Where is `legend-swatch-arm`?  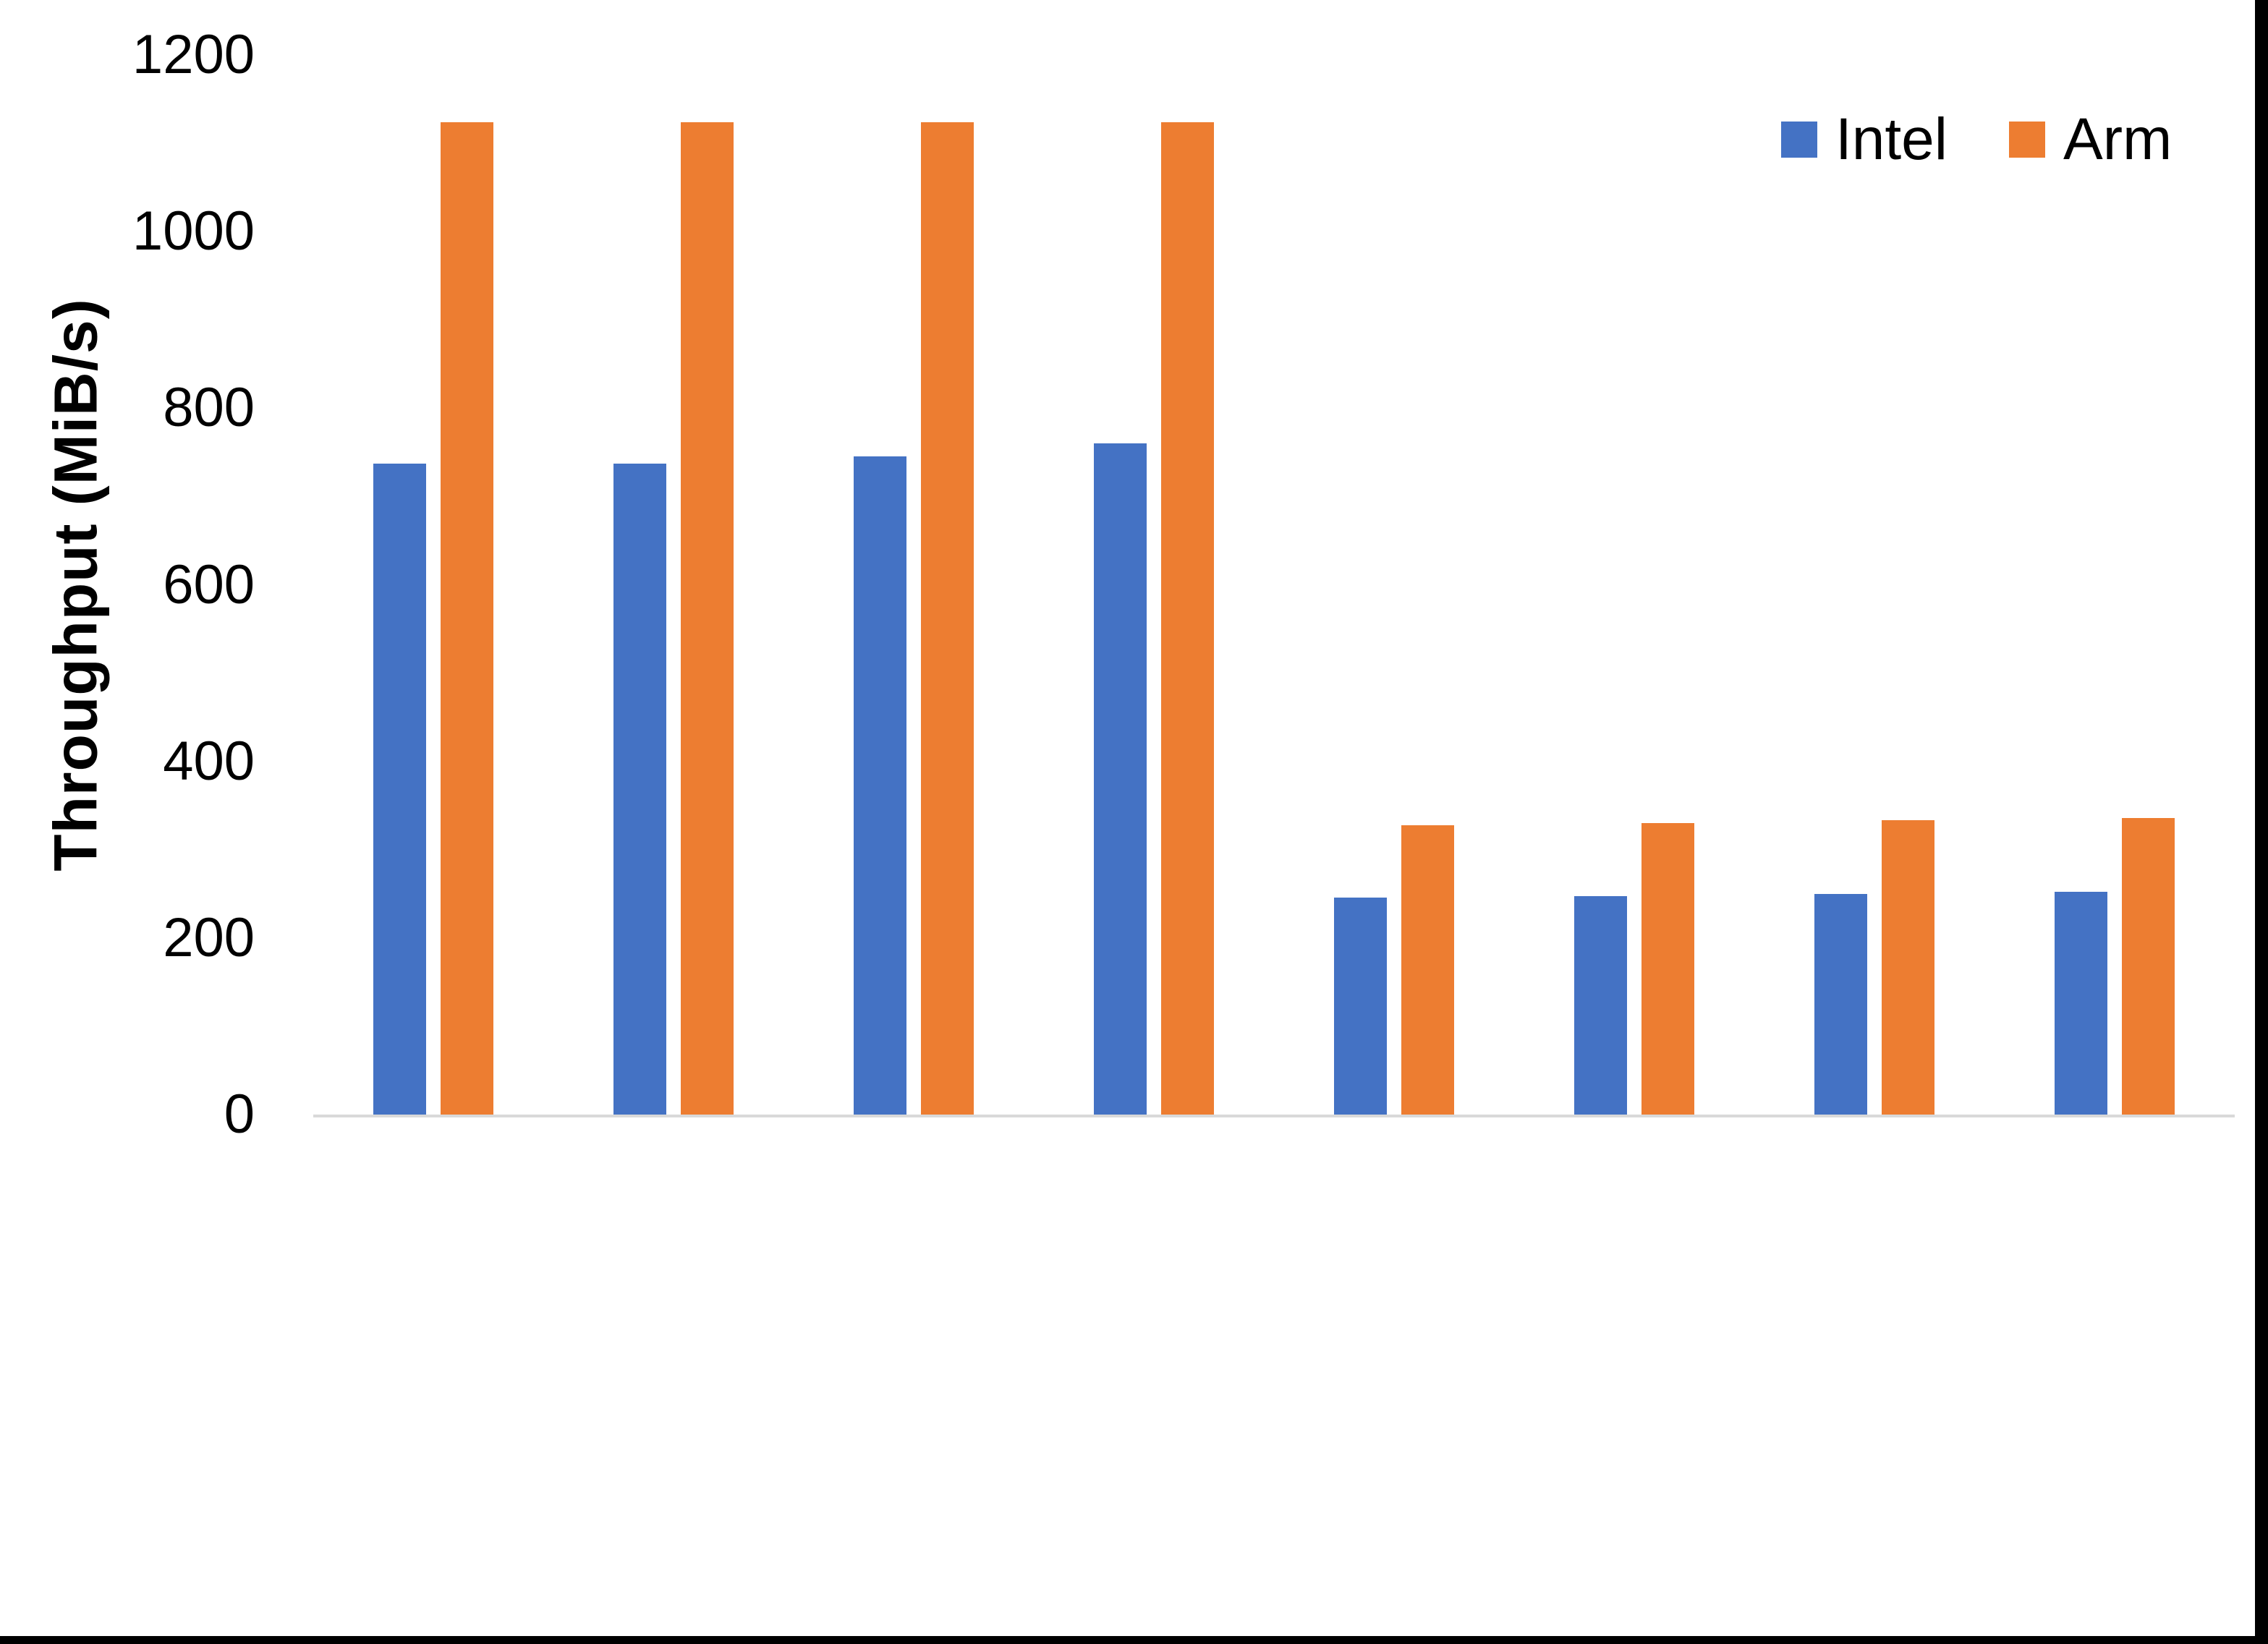
legend-swatch-arm is located at coordinates (2027, 140).